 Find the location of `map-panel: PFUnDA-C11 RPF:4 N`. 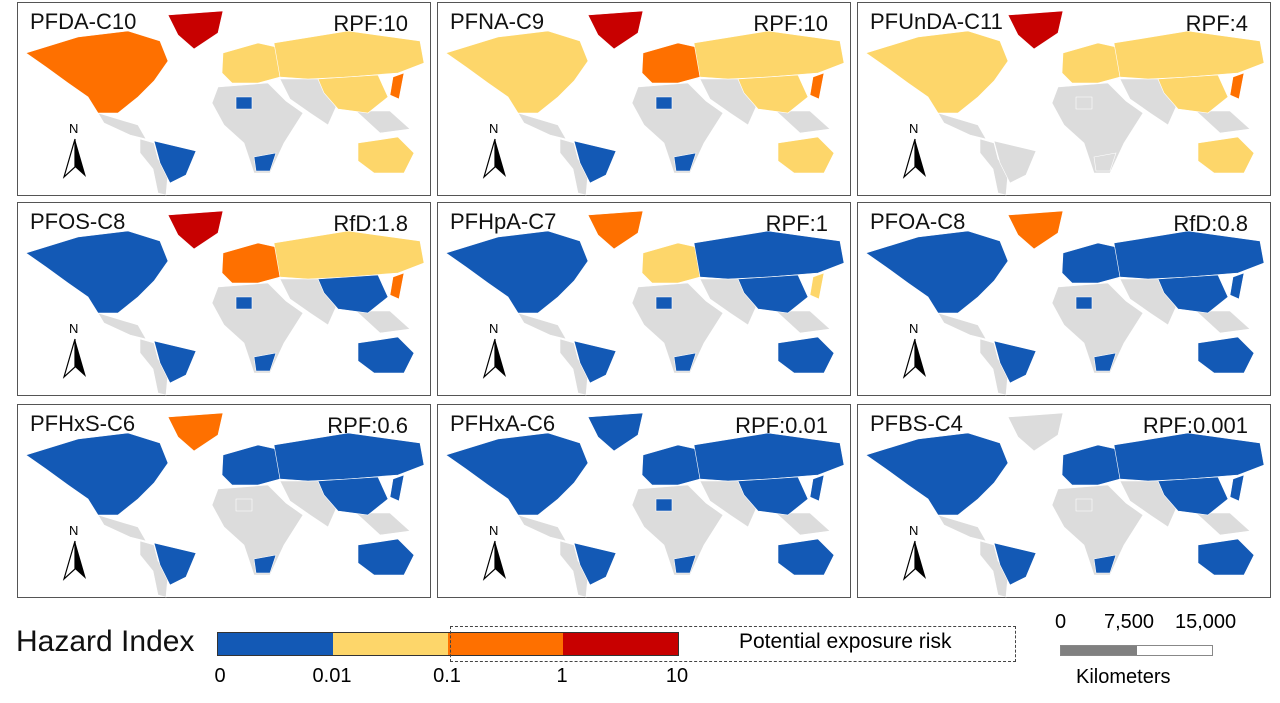

map-panel: PFUnDA-C11 RPF:4 N is located at coordinates (1064, 99).